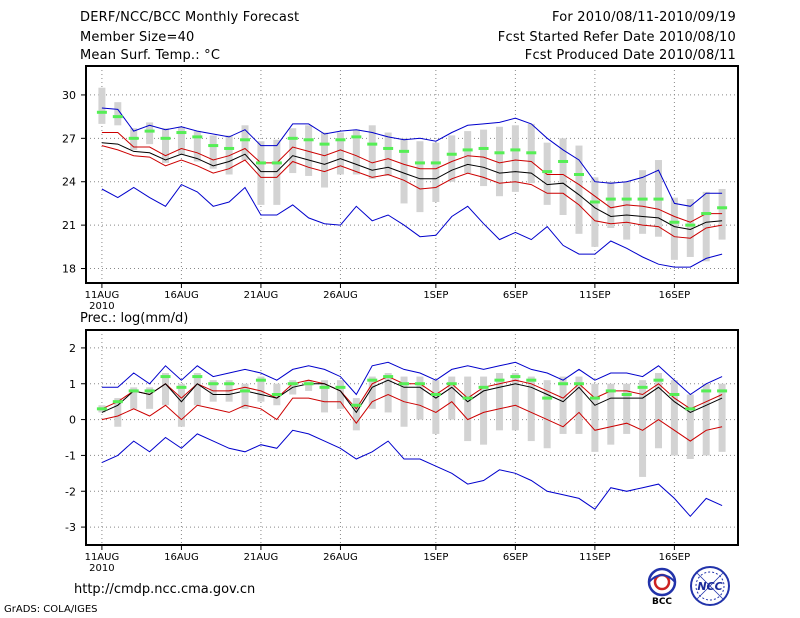  What do you see at coordinates (644, 17) in the screenshot?
I see `forecast-period: For 2010/08/11-2010/09/19` at bounding box center [644, 17].